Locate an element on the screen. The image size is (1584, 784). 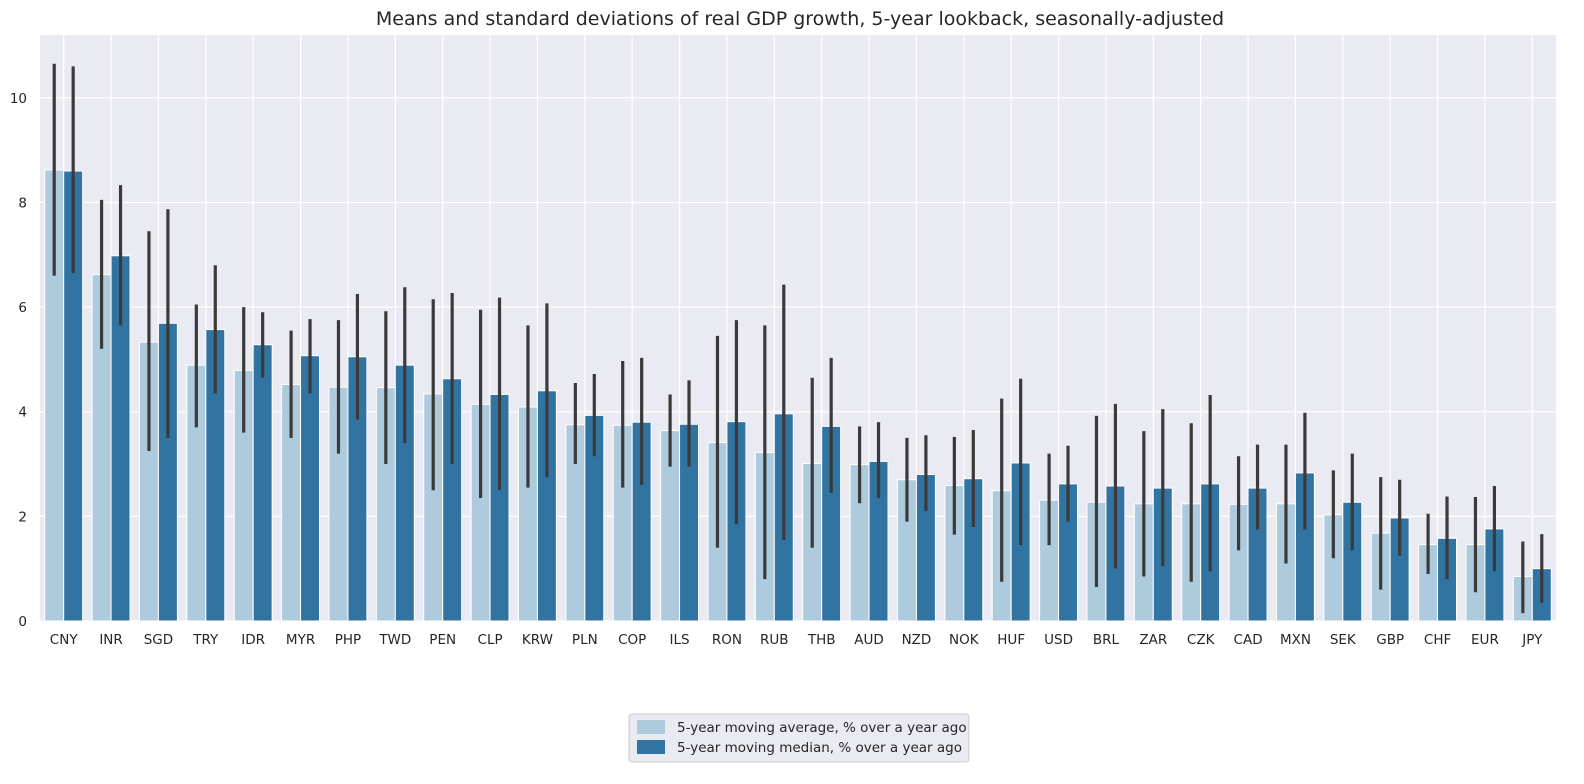
y-tick-label: 4 is located at coordinates (22, 413).